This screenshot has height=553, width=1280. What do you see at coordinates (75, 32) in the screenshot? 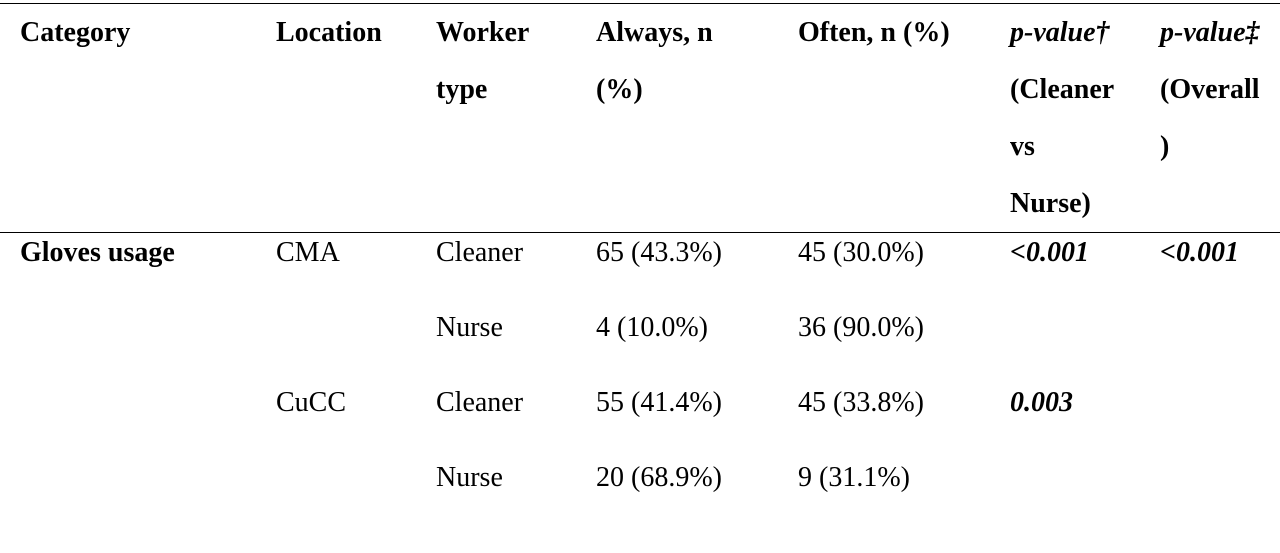
I see `header-cell: Category` at bounding box center [75, 32].